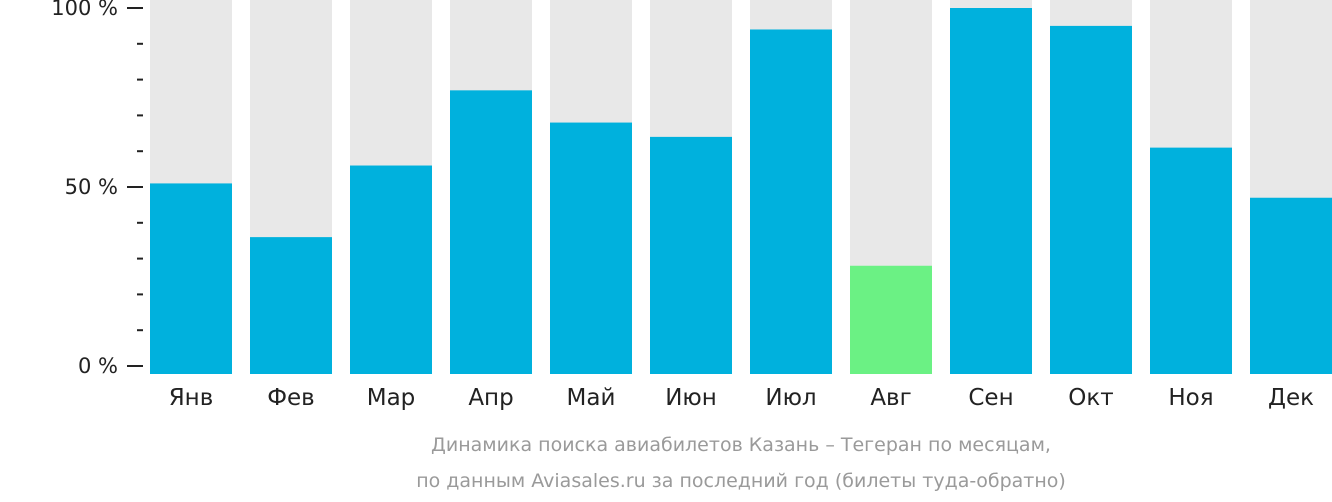  What do you see at coordinates (990, 398) in the screenshot?
I see `x-category-label: Сен` at bounding box center [990, 398].